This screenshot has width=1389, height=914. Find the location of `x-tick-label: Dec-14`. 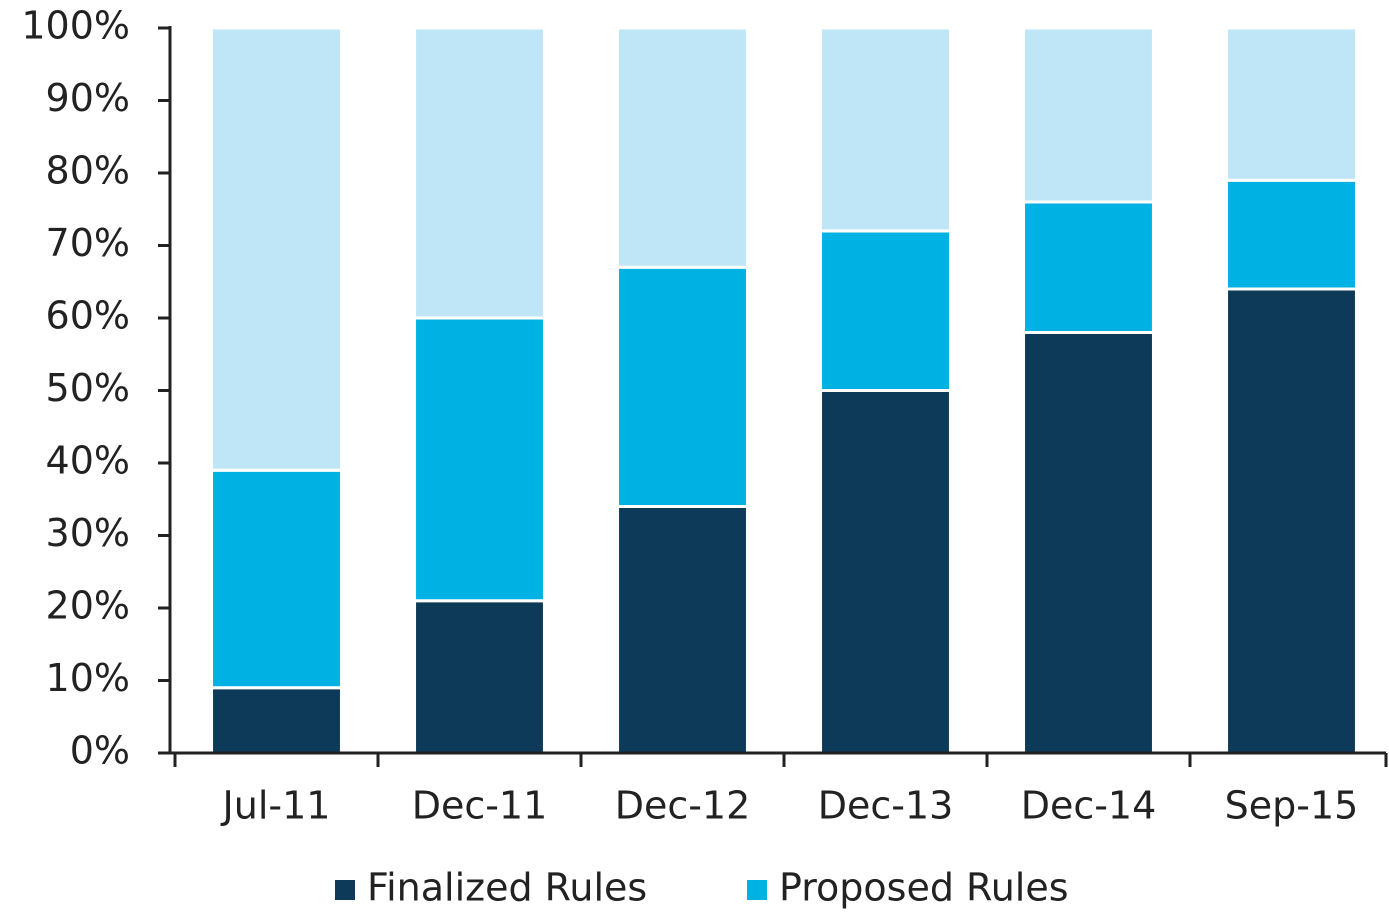

x-tick-label: Dec-14 is located at coordinates (1089, 806).